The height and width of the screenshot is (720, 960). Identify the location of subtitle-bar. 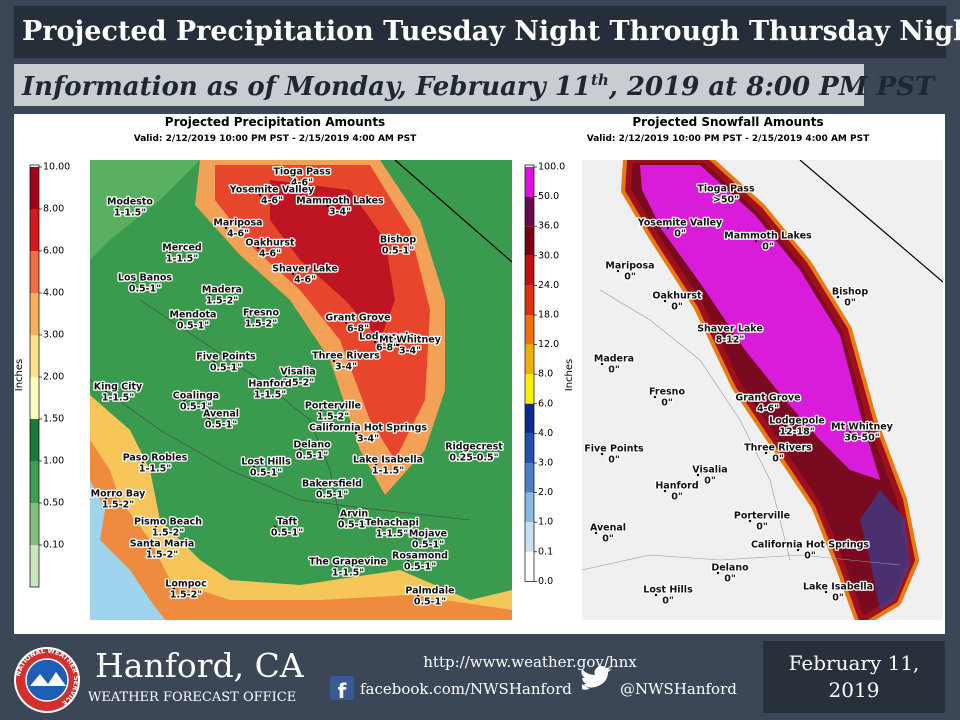
(439, 85).